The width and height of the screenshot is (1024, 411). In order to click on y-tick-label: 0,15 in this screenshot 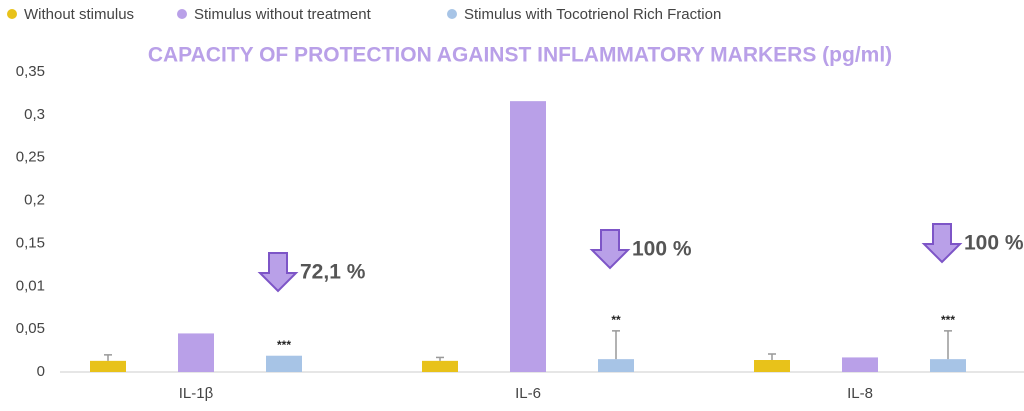, I will do `click(30, 242)`.